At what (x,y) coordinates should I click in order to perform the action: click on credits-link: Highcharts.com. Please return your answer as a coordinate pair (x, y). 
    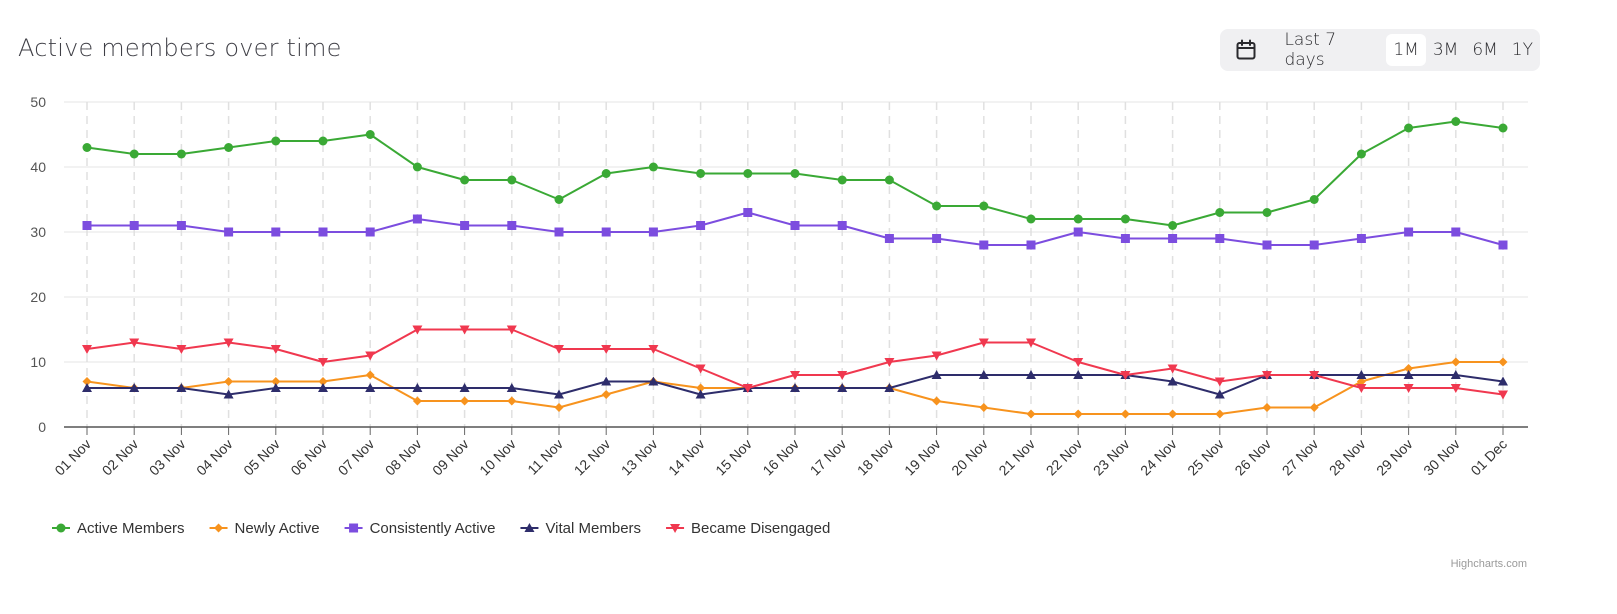
    Looking at the image, I should click on (1488, 564).